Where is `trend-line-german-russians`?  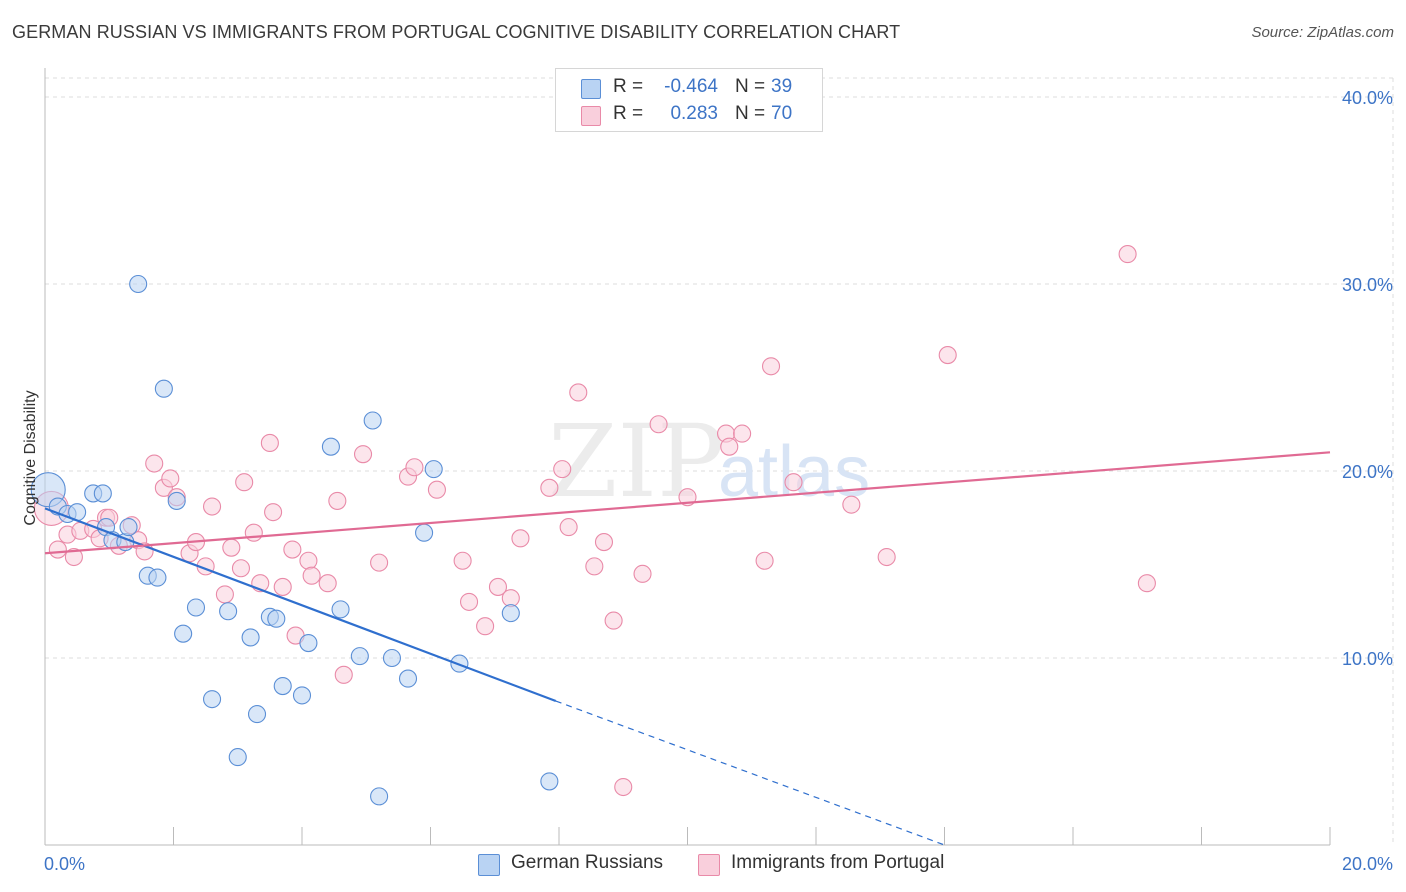
trend-line-german-russians is located at coordinates (300, 605).